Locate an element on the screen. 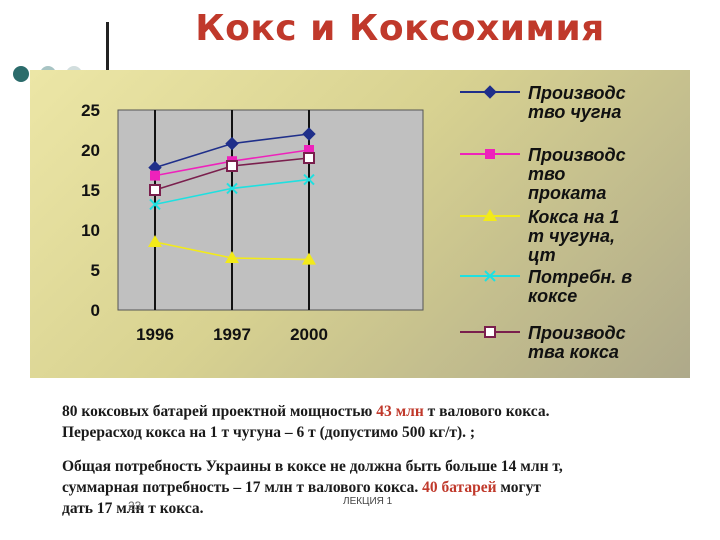  para1-text: 80 коксовых батарей проектной мощностью is located at coordinates (219, 411).